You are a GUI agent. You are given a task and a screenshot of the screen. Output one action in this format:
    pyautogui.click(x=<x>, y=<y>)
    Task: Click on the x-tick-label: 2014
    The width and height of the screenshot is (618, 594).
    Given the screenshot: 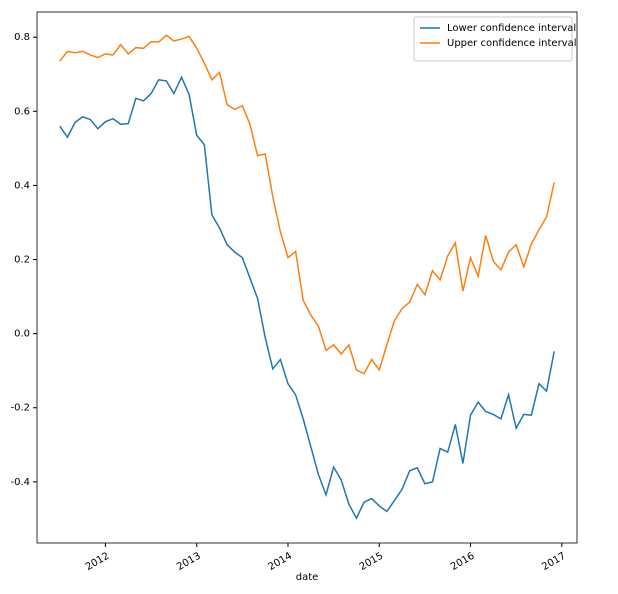 What is the action you would take?
    pyautogui.click(x=280, y=562)
    